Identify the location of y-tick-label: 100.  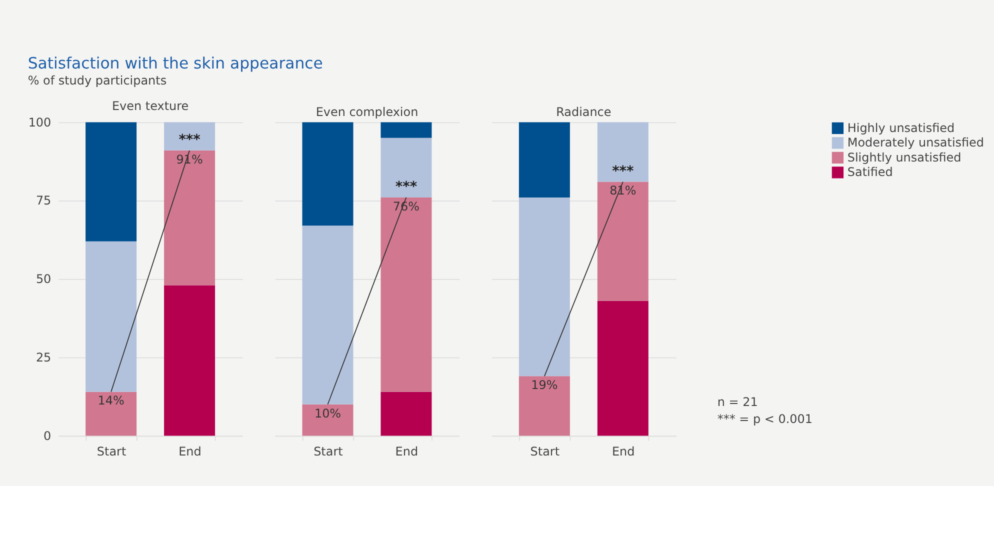
(40, 122).